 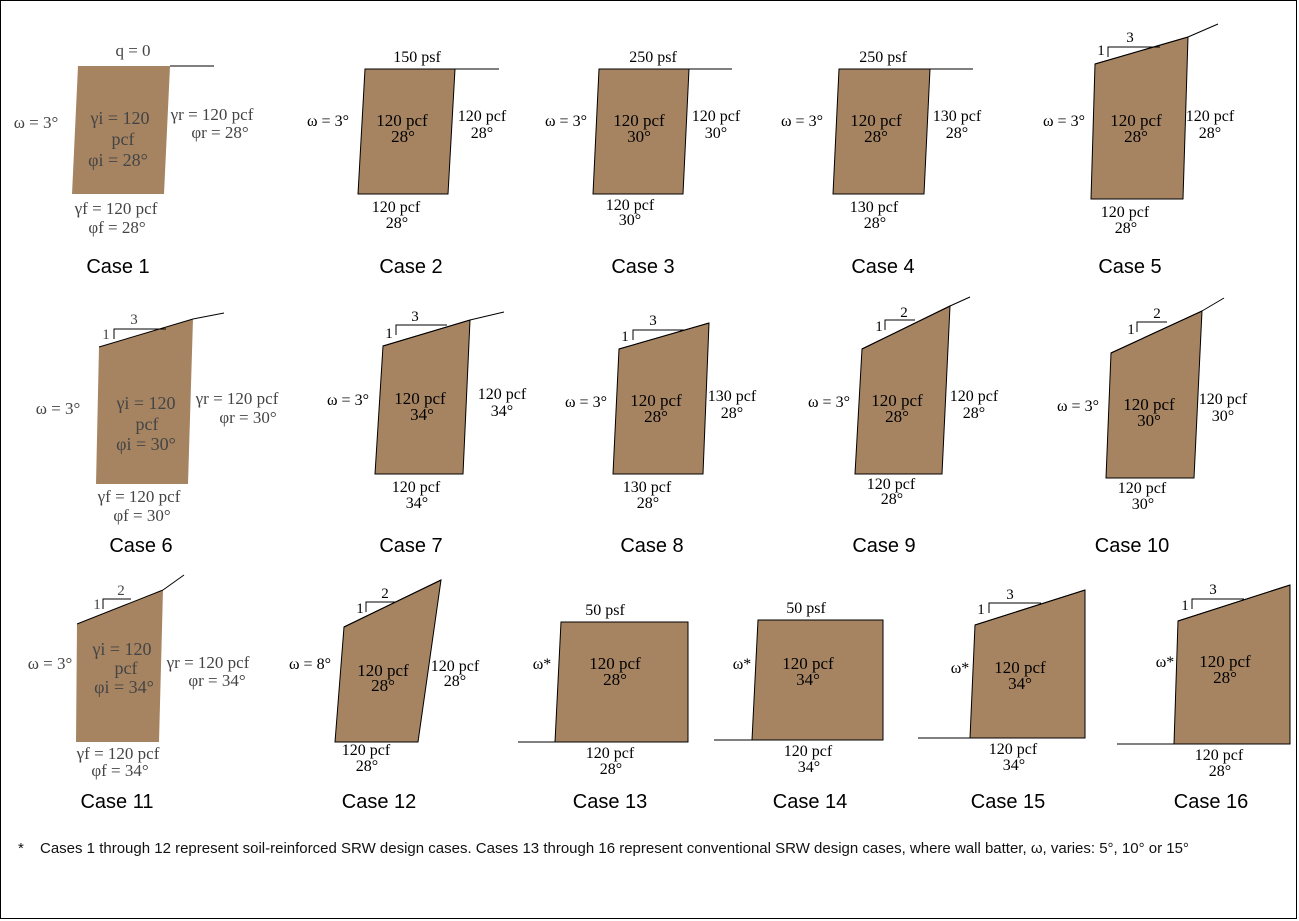 What do you see at coordinates (808, 663) in the screenshot?
I see `infill-unit-weight: 120 pcf` at bounding box center [808, 663].